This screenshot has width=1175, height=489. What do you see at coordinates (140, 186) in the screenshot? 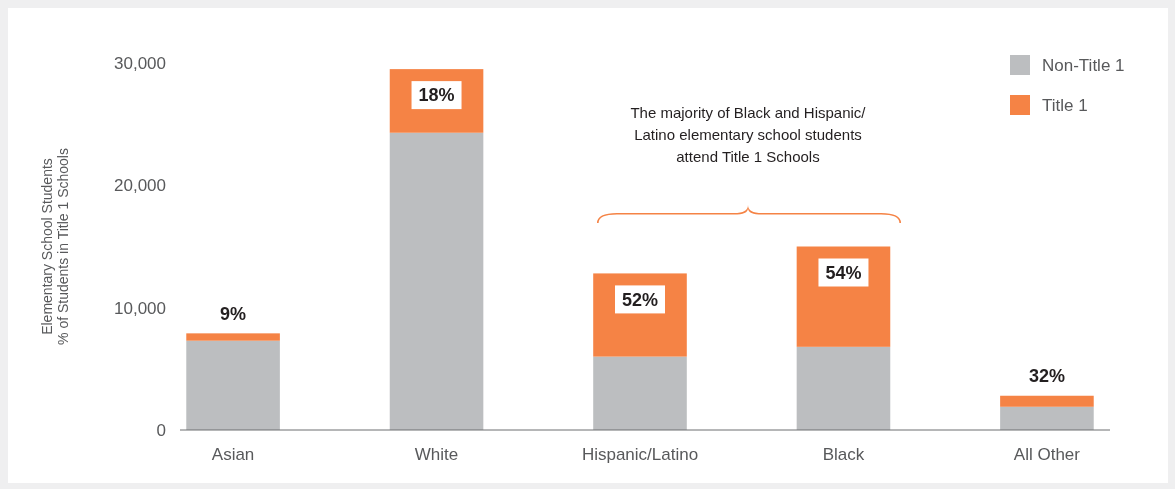
I see `y-tick-label: 20,000` at bounding box center [140, 186].